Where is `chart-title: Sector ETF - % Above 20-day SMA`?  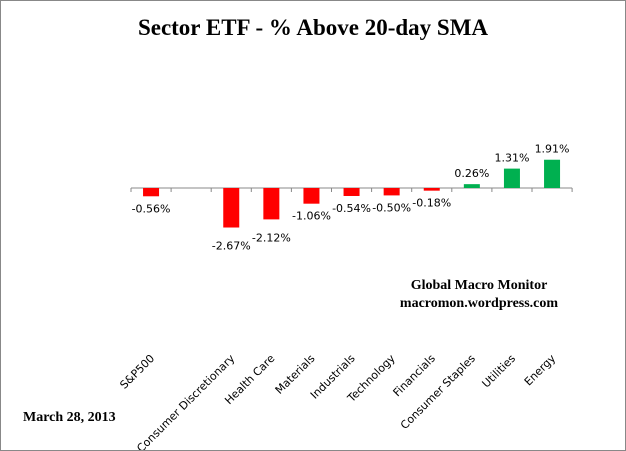 chart-title: Sector ETF - % Above 20-day SMA is located at coordinates (313, 27).